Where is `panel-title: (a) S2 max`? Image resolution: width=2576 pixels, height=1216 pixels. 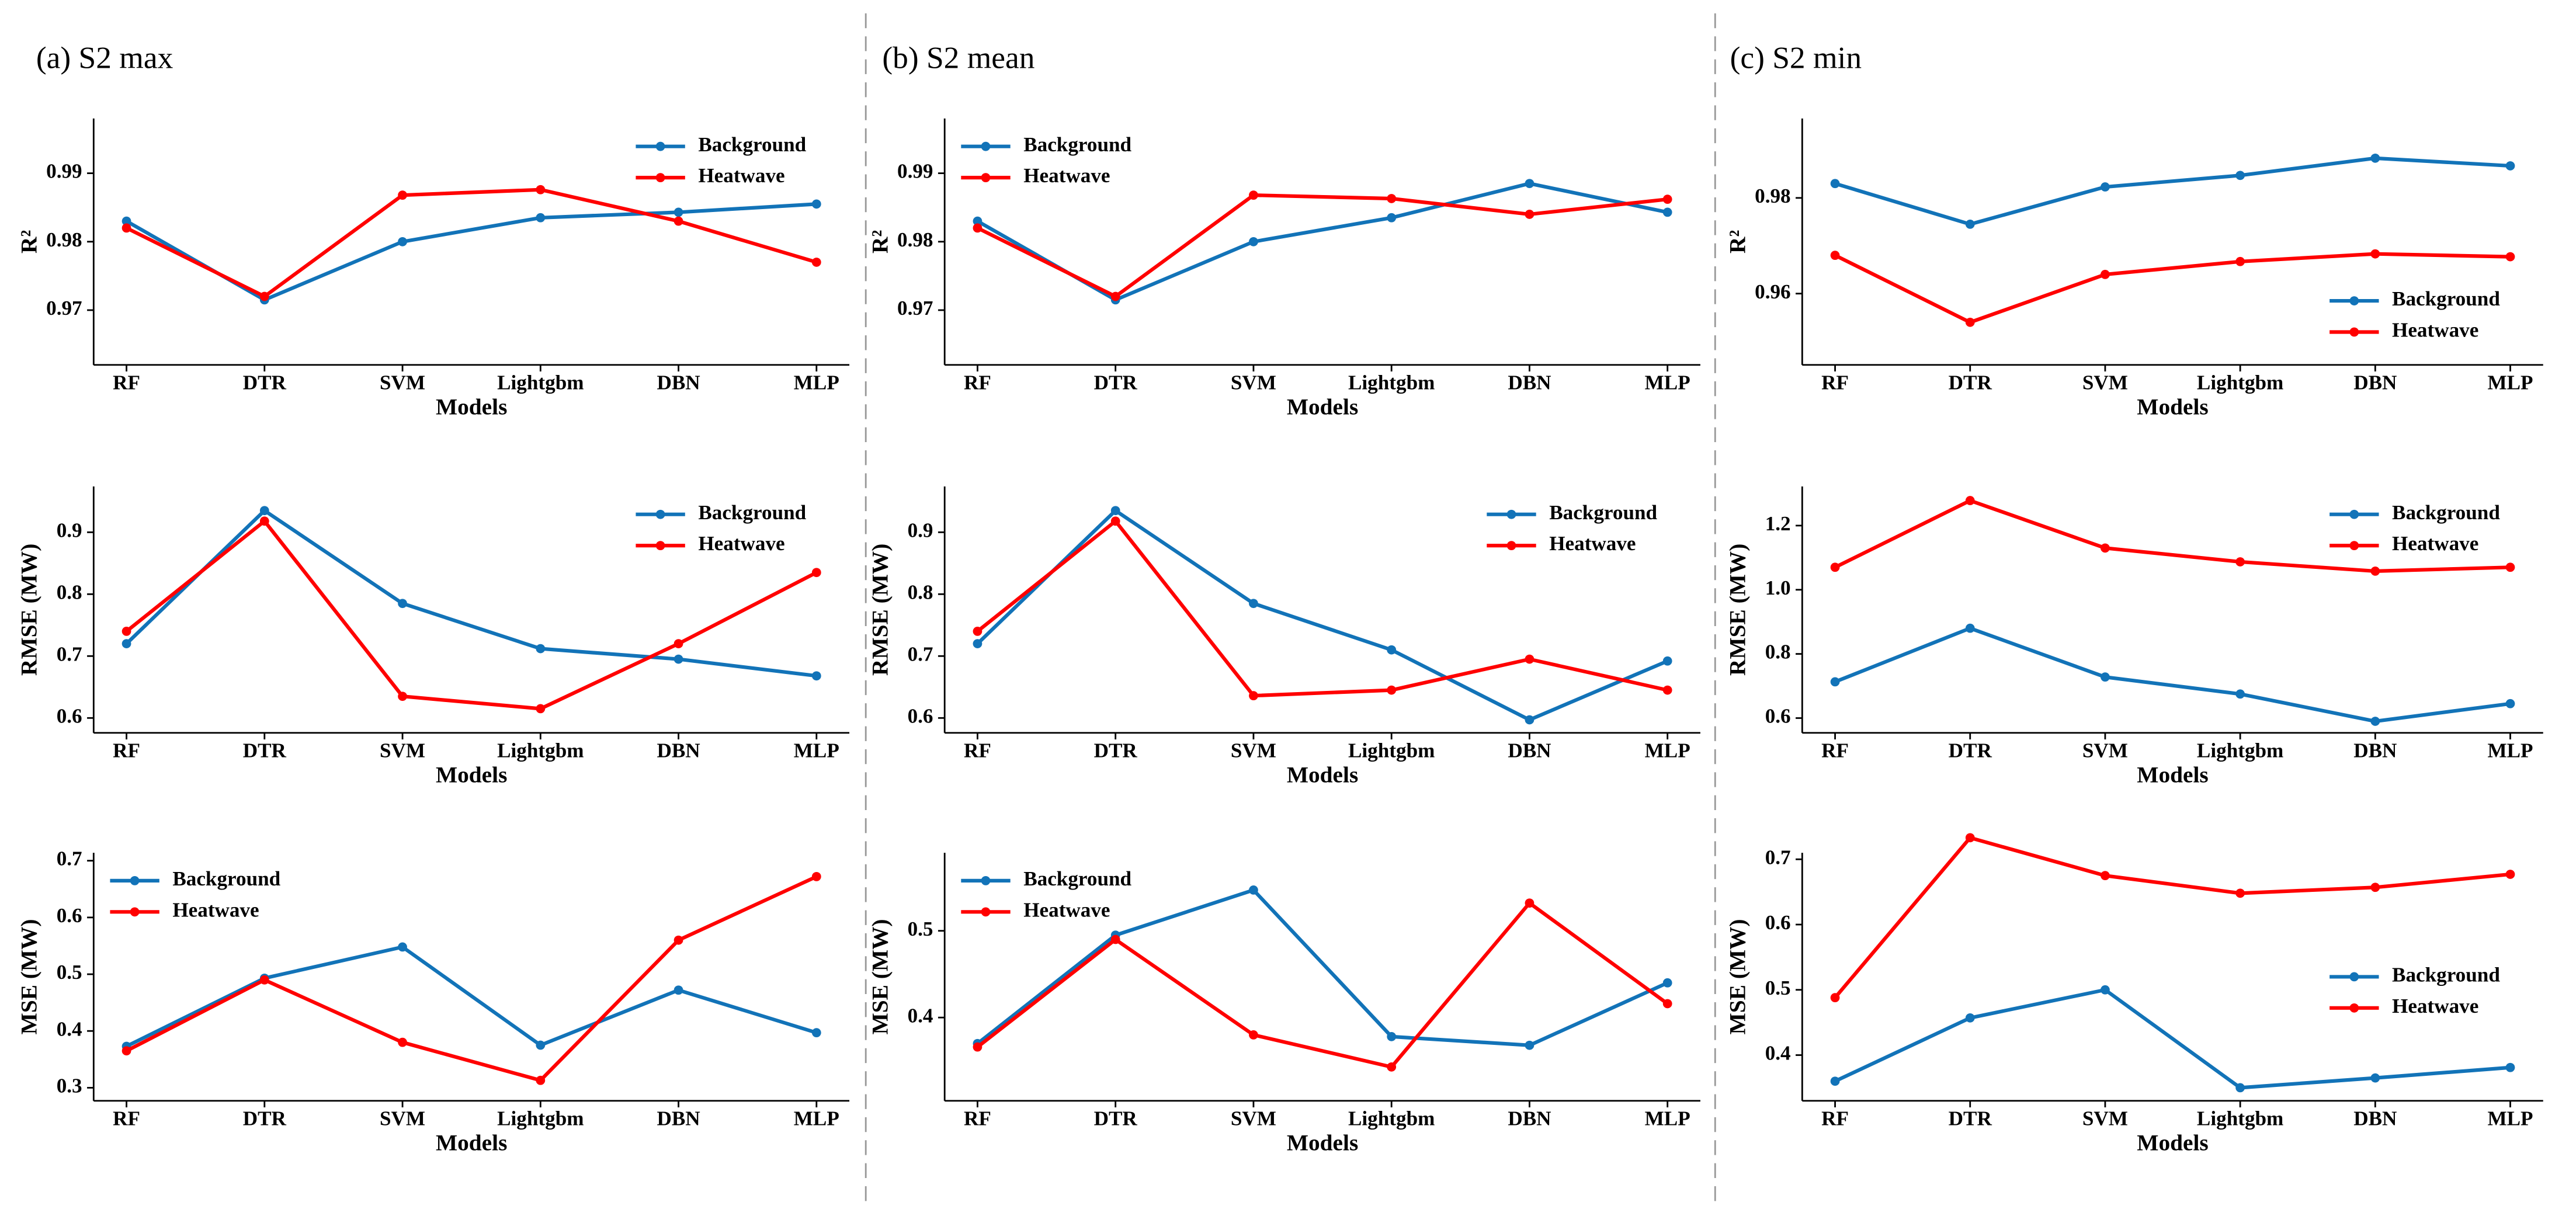 panel-title: (a) S2 max is located at coordinates (104, 57).